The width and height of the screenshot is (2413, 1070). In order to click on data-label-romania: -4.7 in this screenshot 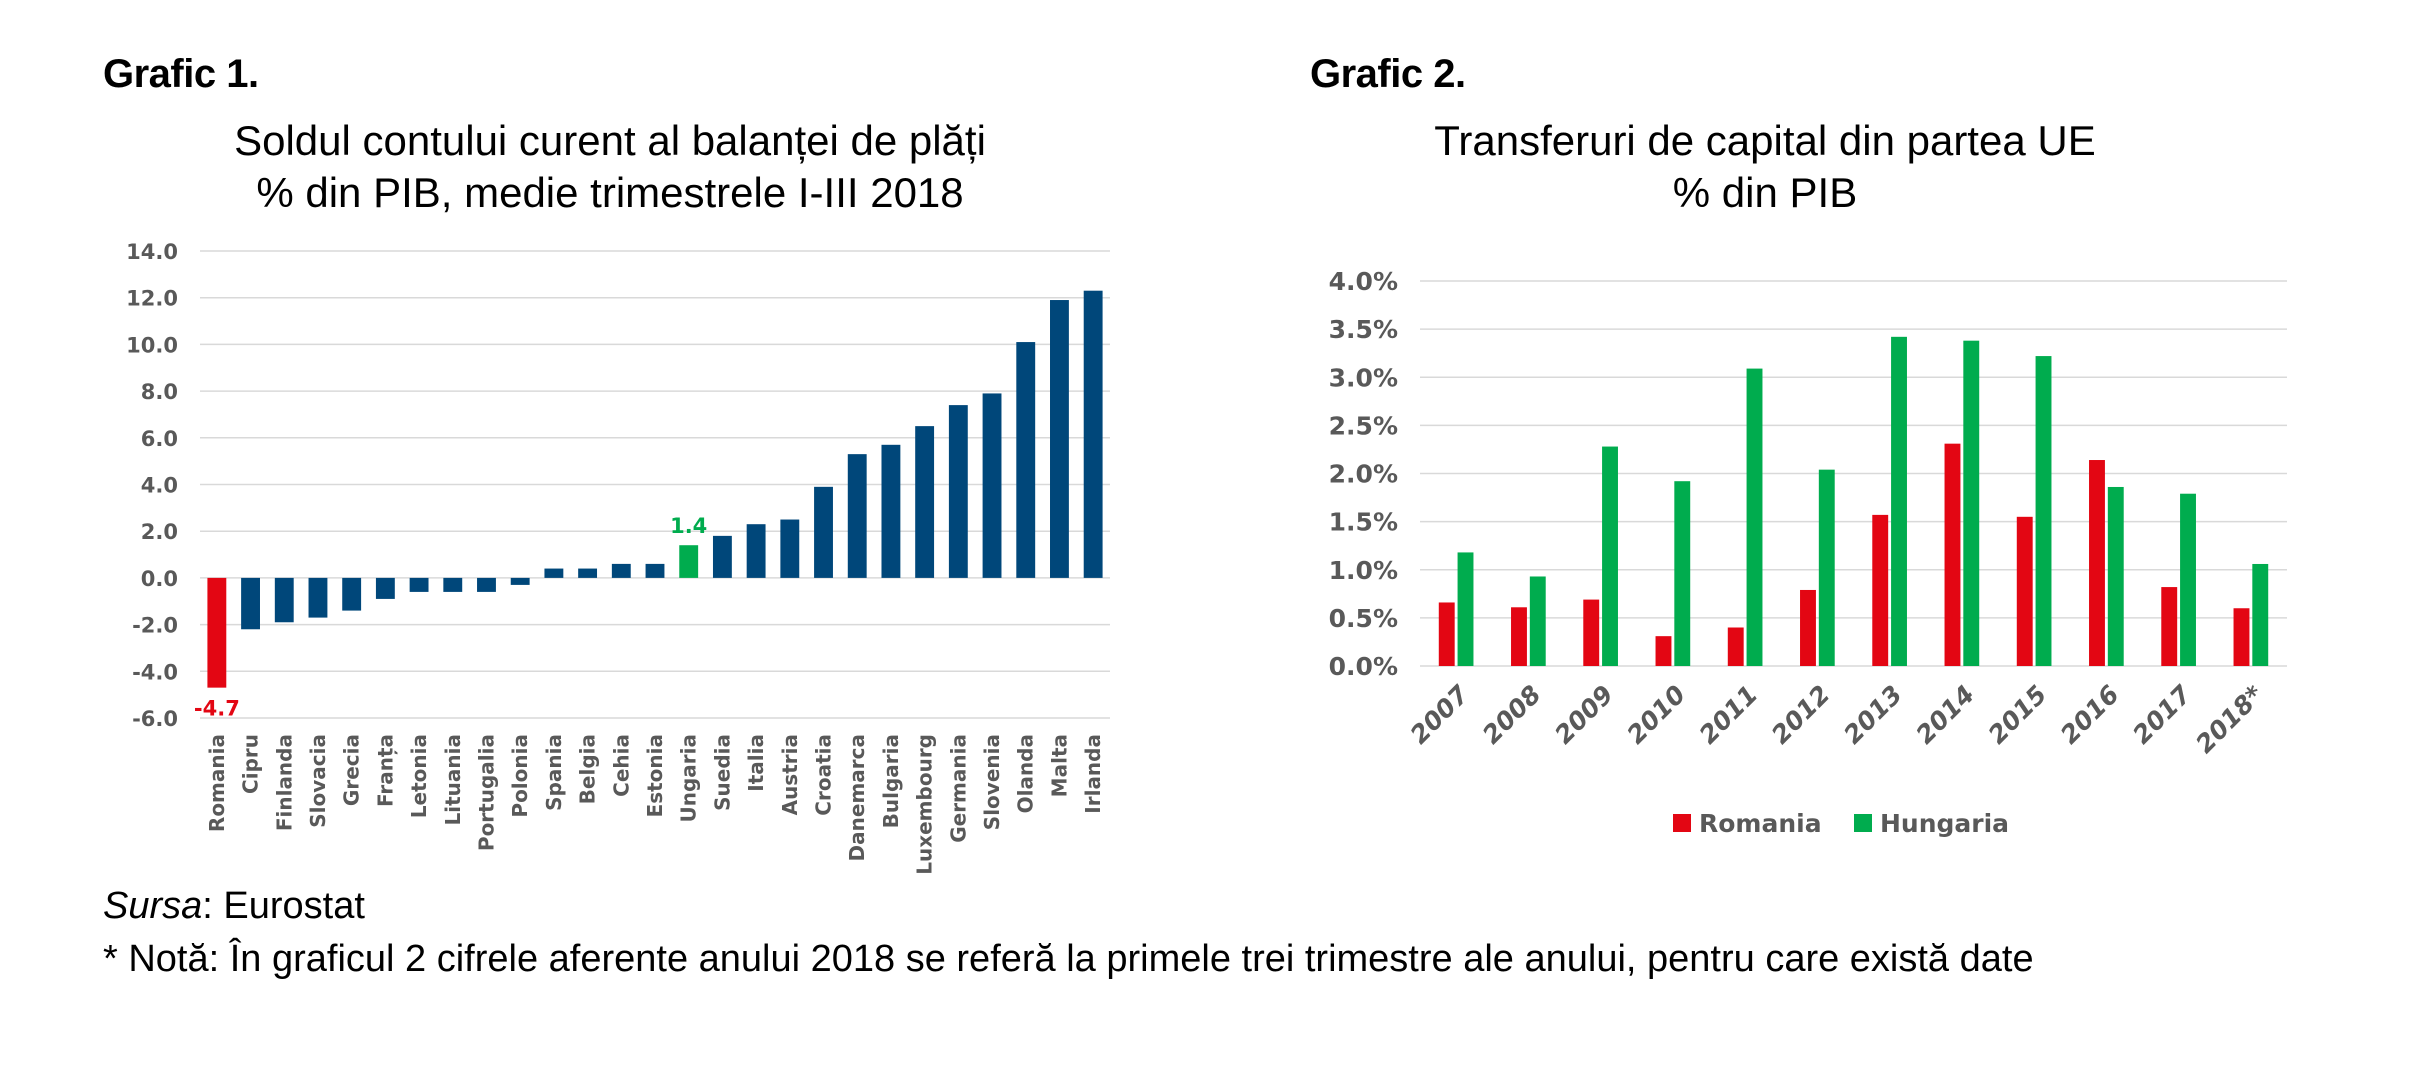, I will do `click(217, 709)`.